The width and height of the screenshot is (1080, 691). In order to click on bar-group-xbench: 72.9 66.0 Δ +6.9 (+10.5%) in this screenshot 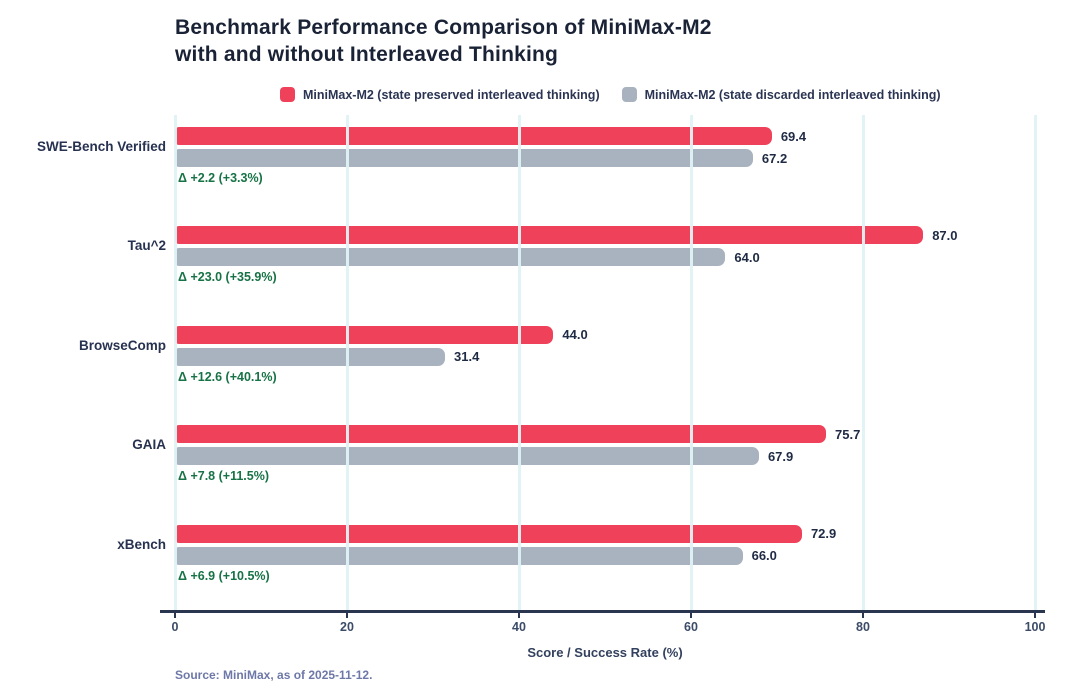, I will do `click(605, 554)`.